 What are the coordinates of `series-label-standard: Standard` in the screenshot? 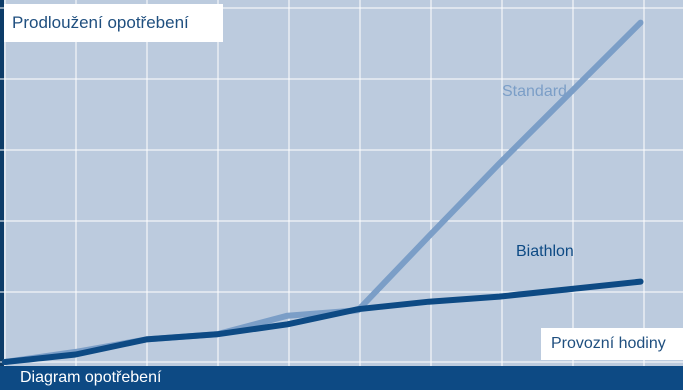 It's located at (534, 91).